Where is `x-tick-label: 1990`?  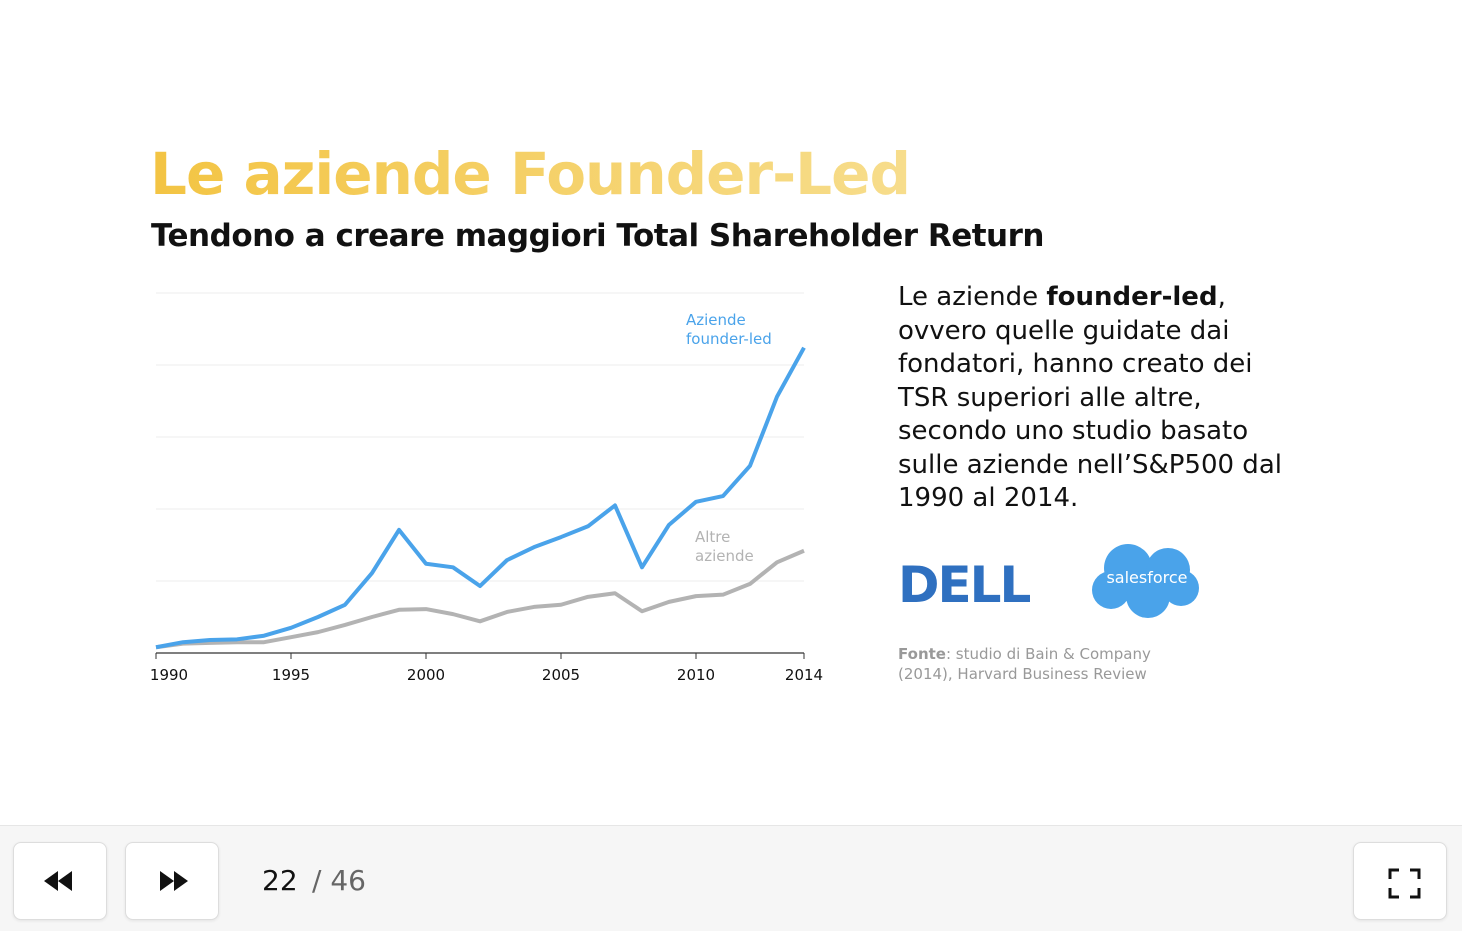 x-tick-label: 1990 is located at coordinates (169, 675).